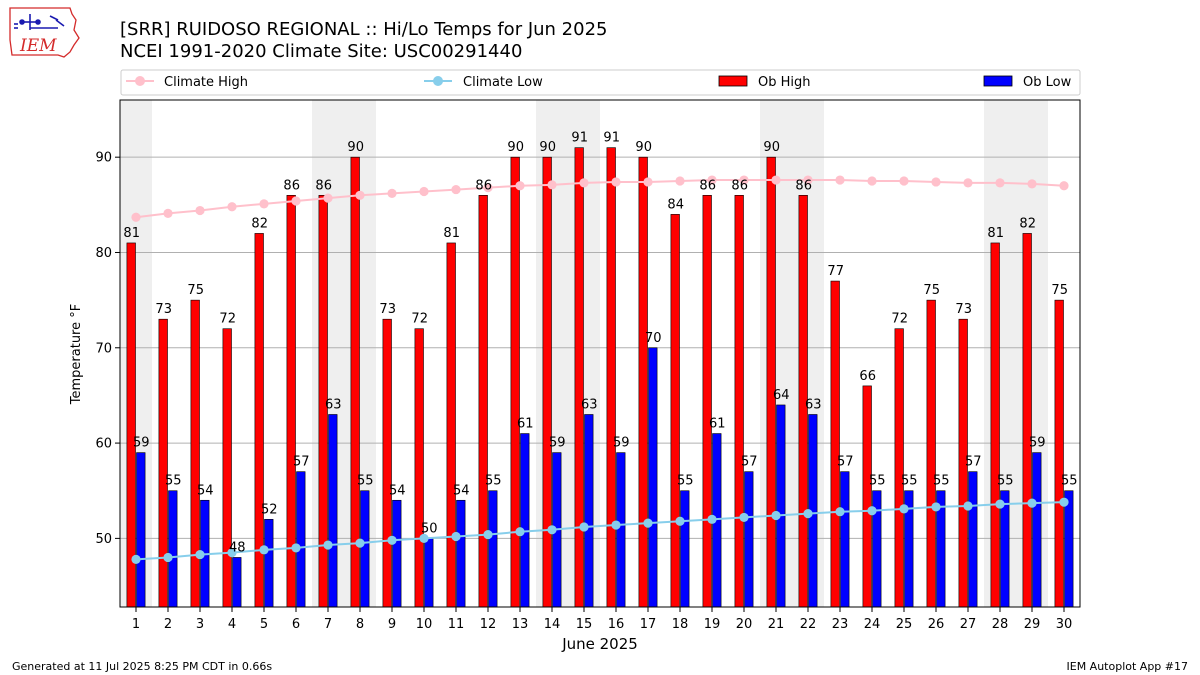 This screenshot has height=675, width=1200. What do you see at coordinates (140, 81) in the screenshot?
I see `legend-marker-climate-high` at bounding box center [140, 81].